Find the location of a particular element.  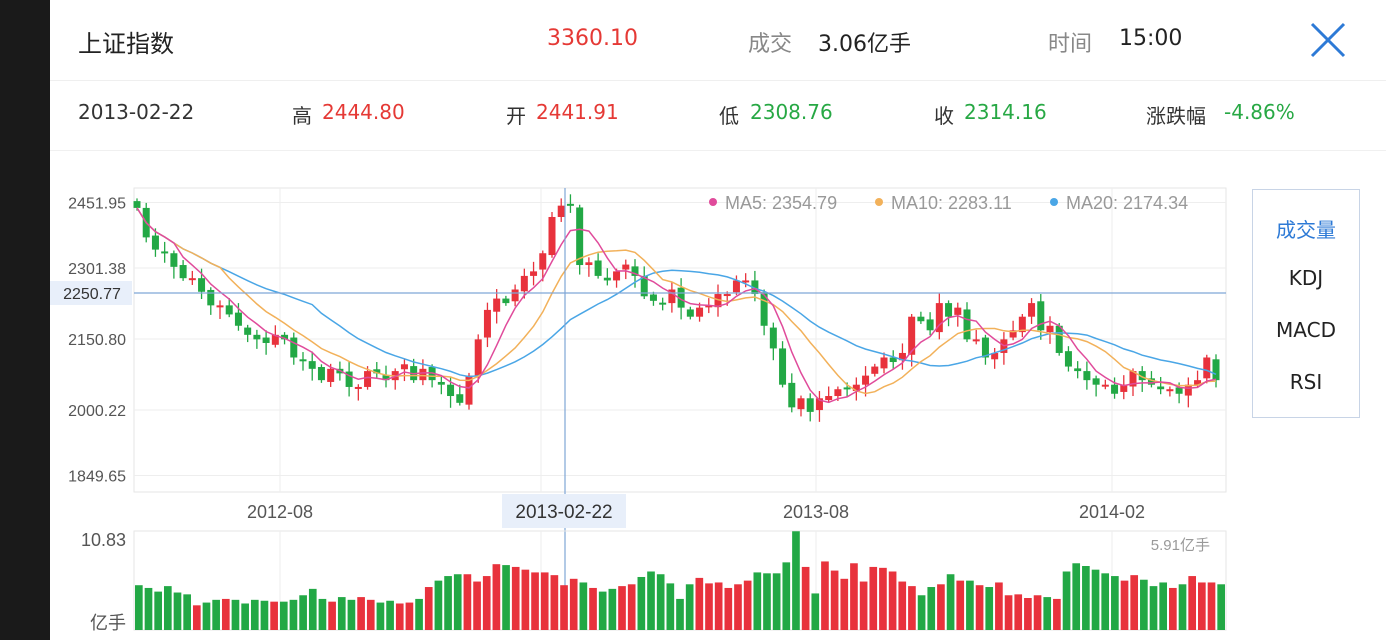

open-value: 2441.91 is located at coordinates (577, 112).